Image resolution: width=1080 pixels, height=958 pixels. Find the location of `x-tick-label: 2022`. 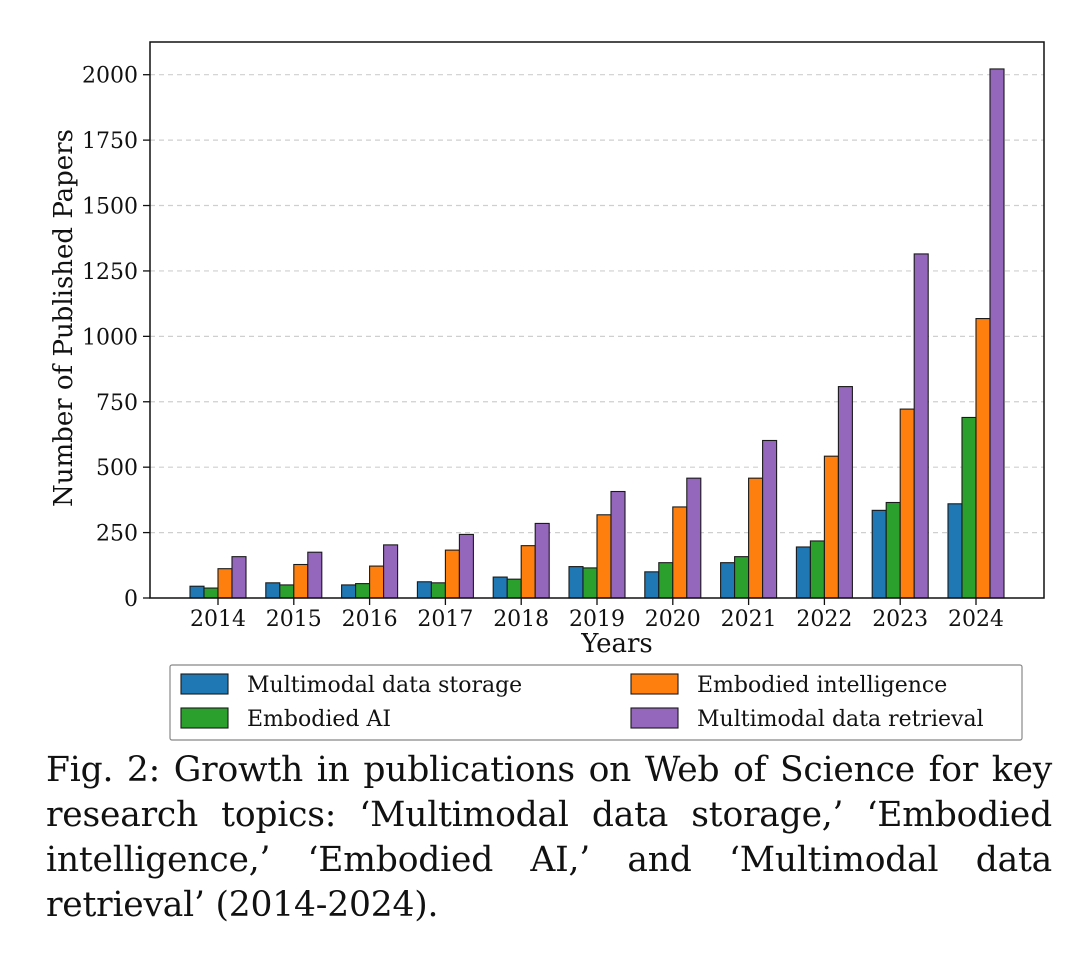

x-tick-label: 2022 is located at coordinates (824, 619).